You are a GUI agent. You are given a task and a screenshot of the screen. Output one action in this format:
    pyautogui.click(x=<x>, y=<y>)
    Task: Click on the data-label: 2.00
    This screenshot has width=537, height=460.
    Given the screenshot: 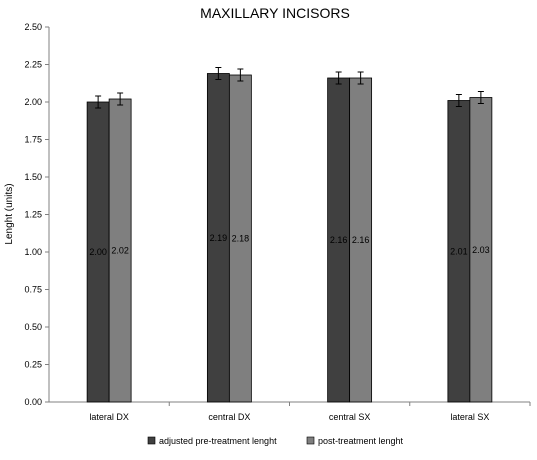 What is the action you would take?
    pyautogui.click(x=98, y=252)
    